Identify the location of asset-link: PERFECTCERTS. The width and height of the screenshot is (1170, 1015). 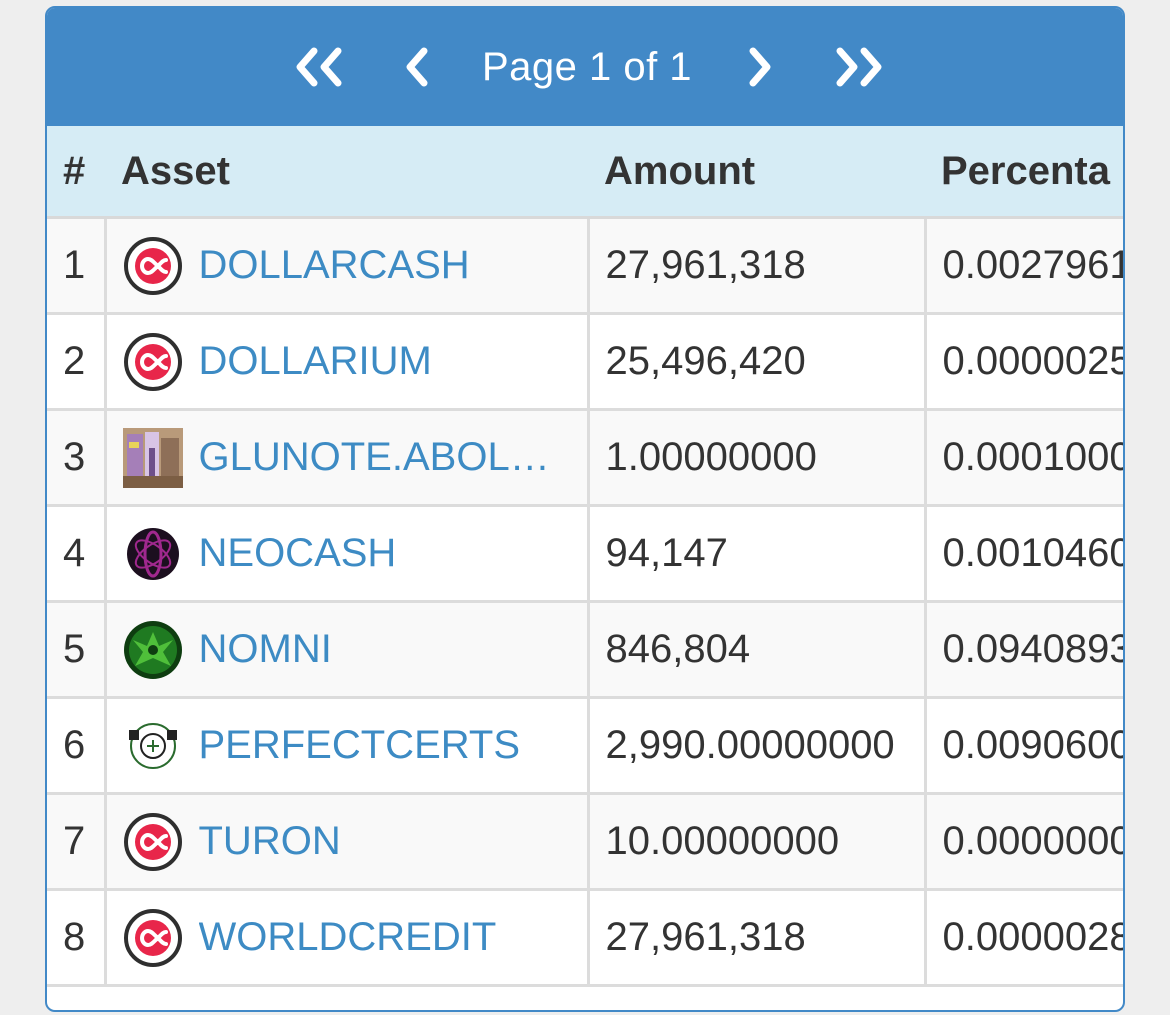
(359, 745).